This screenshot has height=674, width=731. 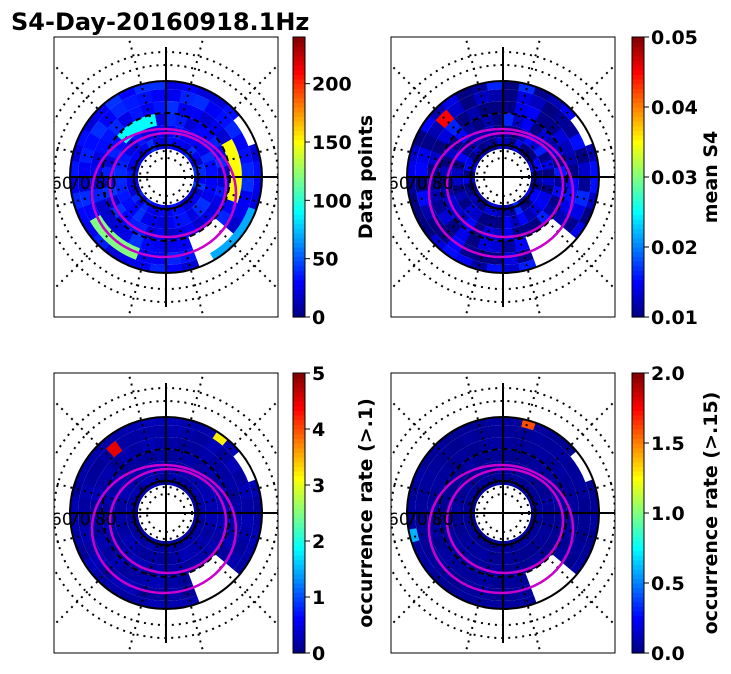 I want to click on colorbar-tick-label: 1.0, so click(x=668, y=514).